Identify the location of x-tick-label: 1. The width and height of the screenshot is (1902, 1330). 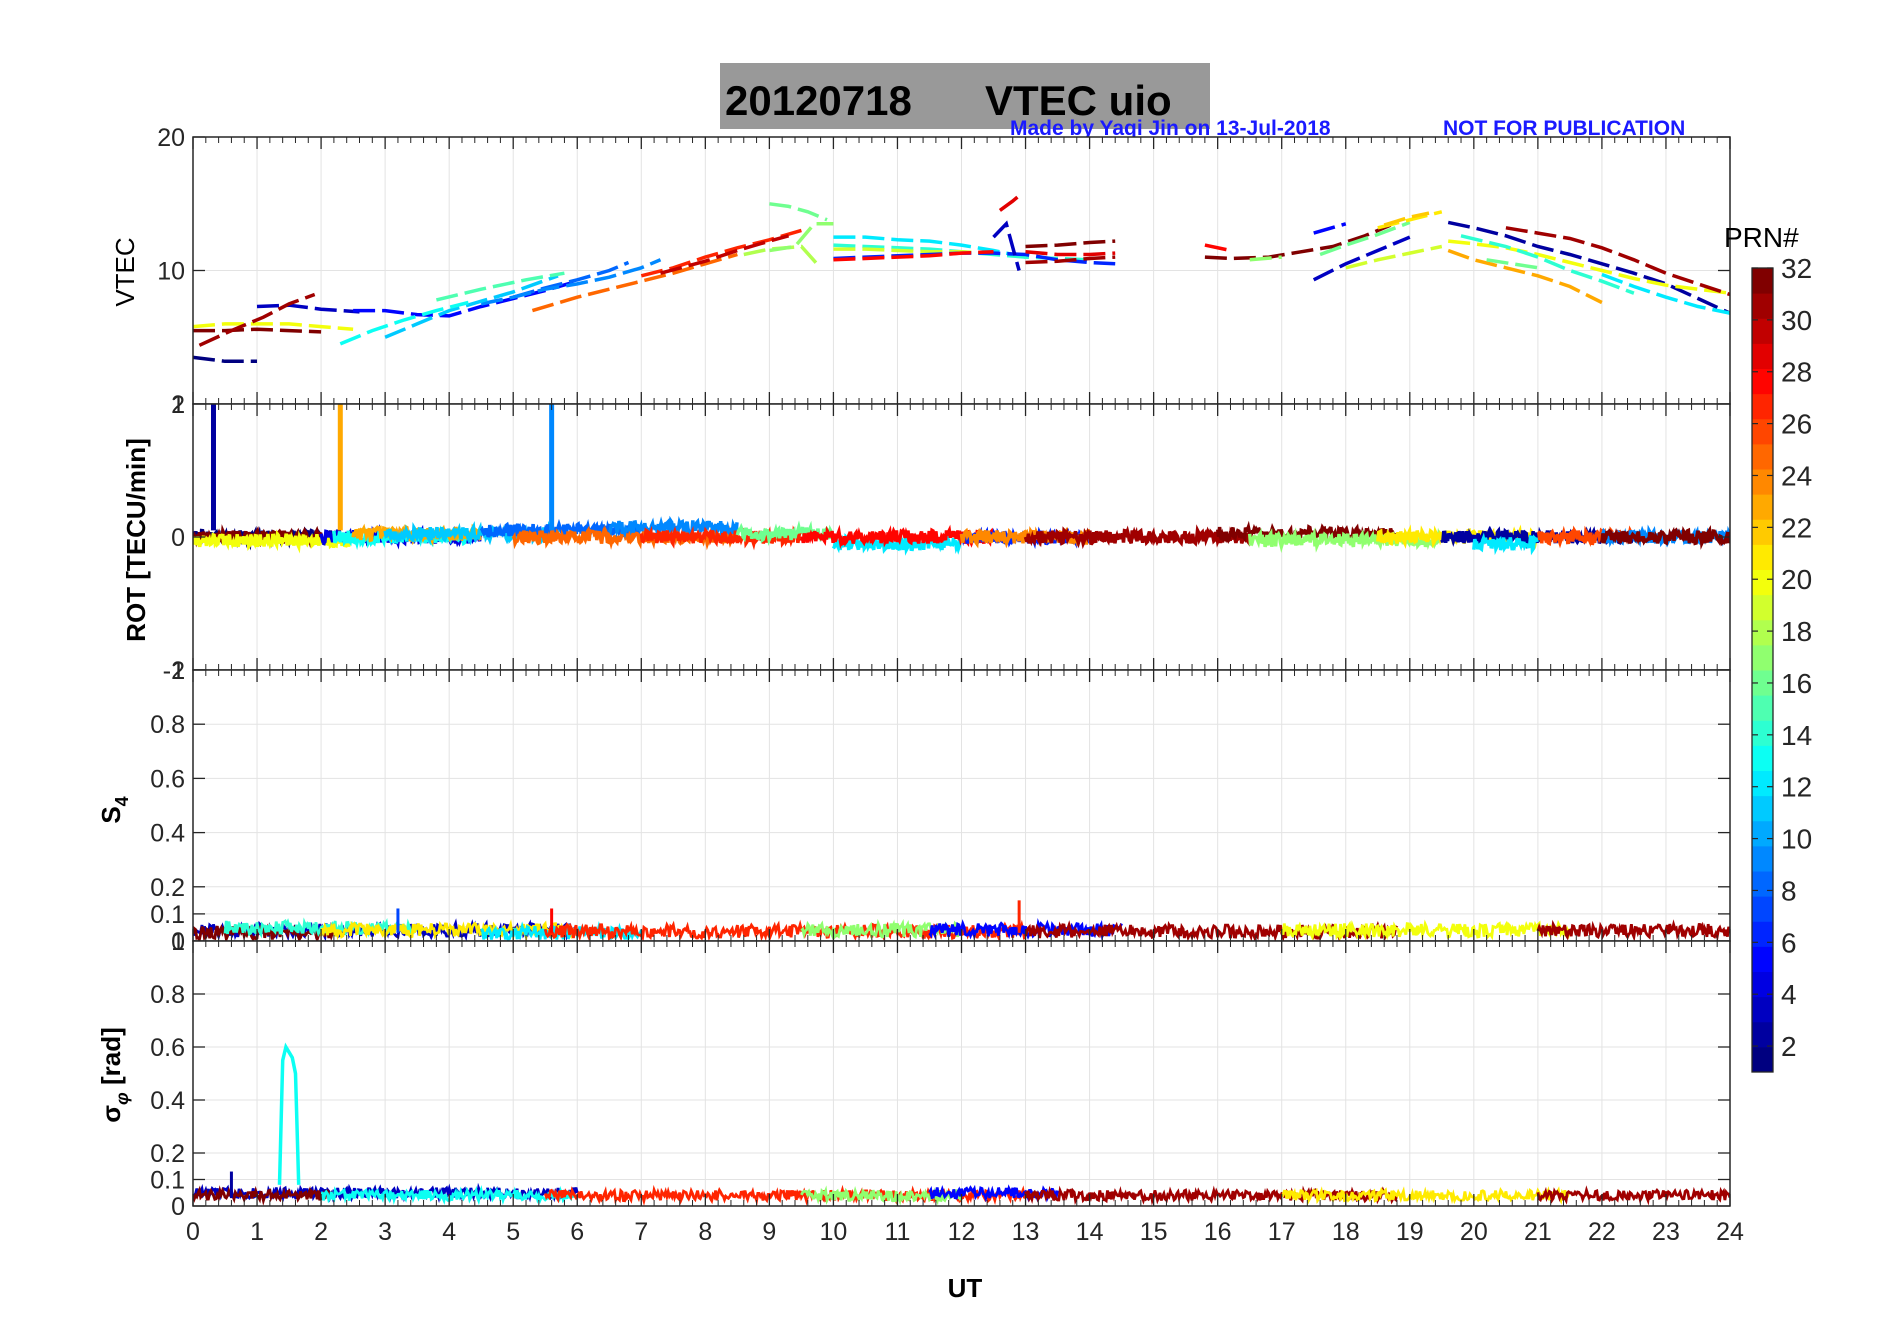
(257, 1232).